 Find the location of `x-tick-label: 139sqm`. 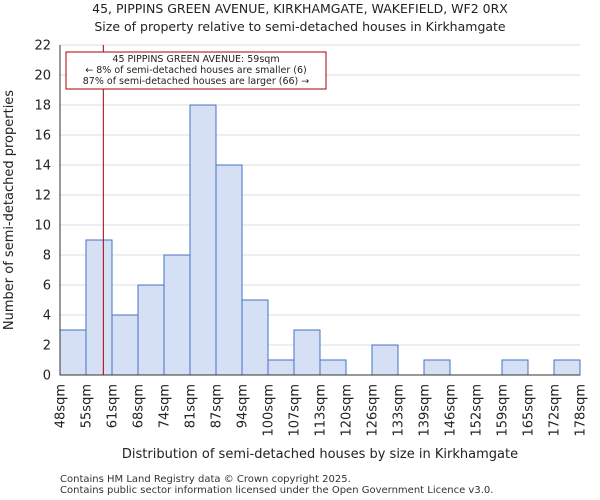

x-tick-label: 139sqm is located at coordinates (425, 410).